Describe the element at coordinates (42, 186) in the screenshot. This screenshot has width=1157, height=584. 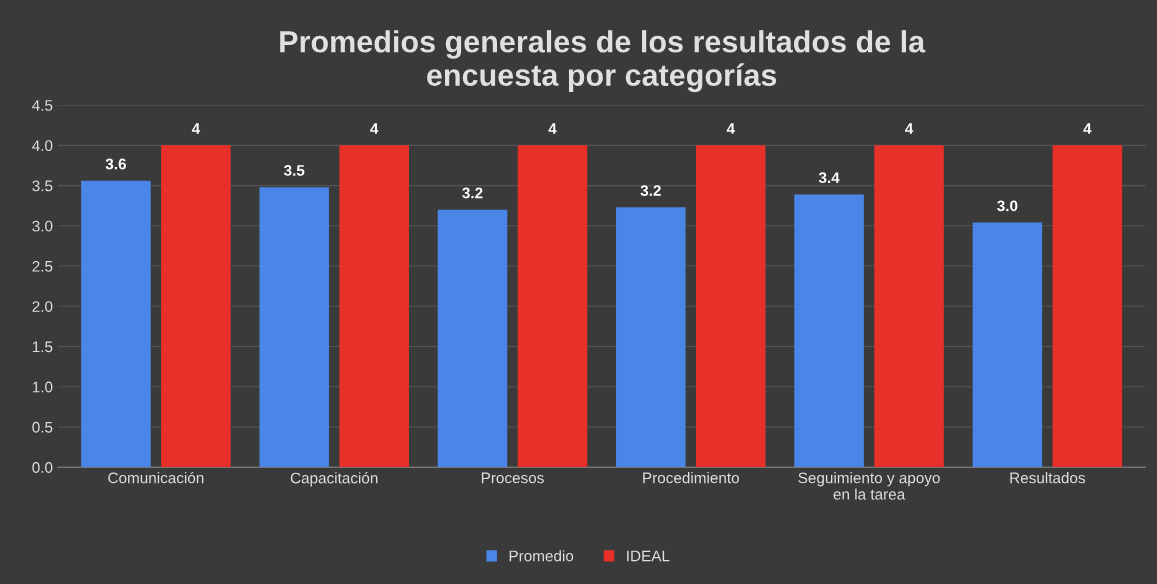
I see `y-tick-label: 3.5` at that location.